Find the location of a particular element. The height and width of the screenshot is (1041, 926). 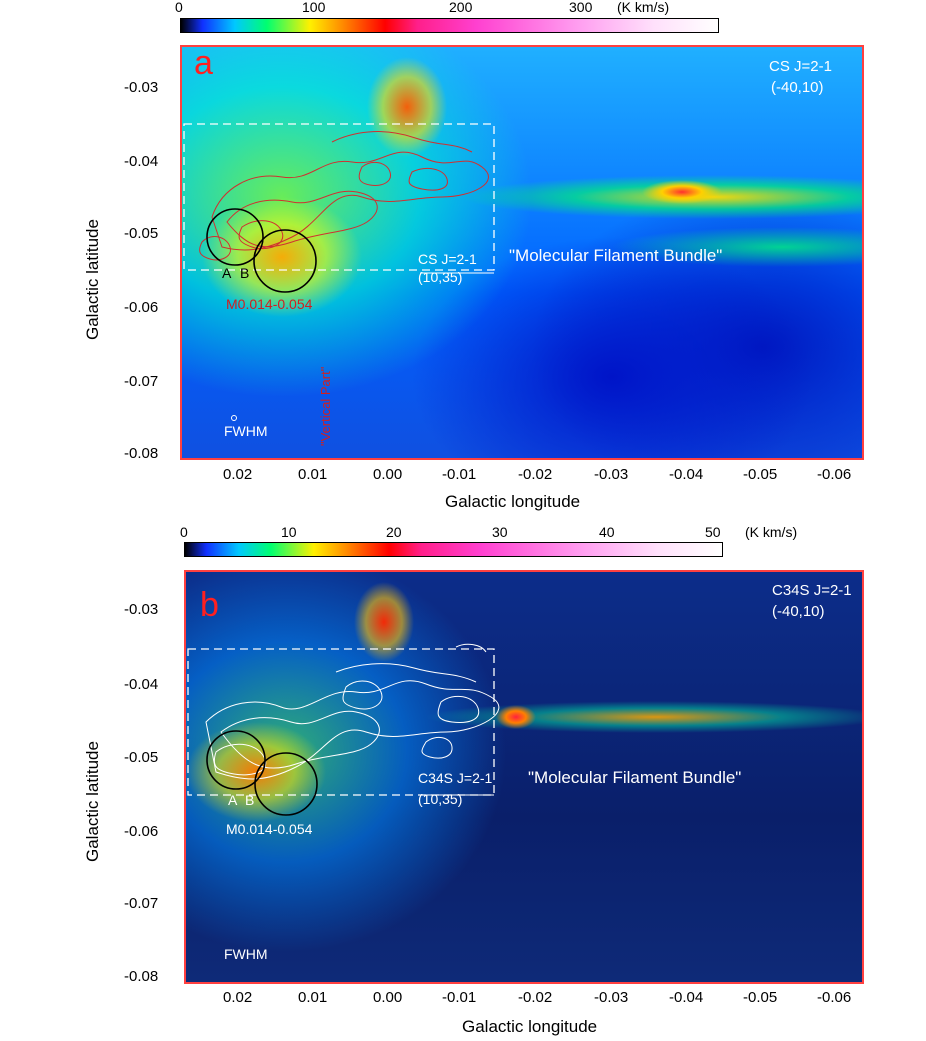

panel-a-ytick-1: -0.03 is located at coordinates (141, 87).